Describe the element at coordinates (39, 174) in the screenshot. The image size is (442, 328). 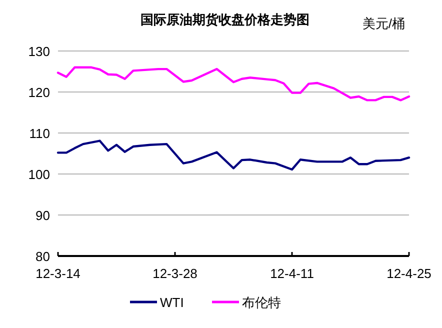
I see `y-tick-label: 100` at that location.